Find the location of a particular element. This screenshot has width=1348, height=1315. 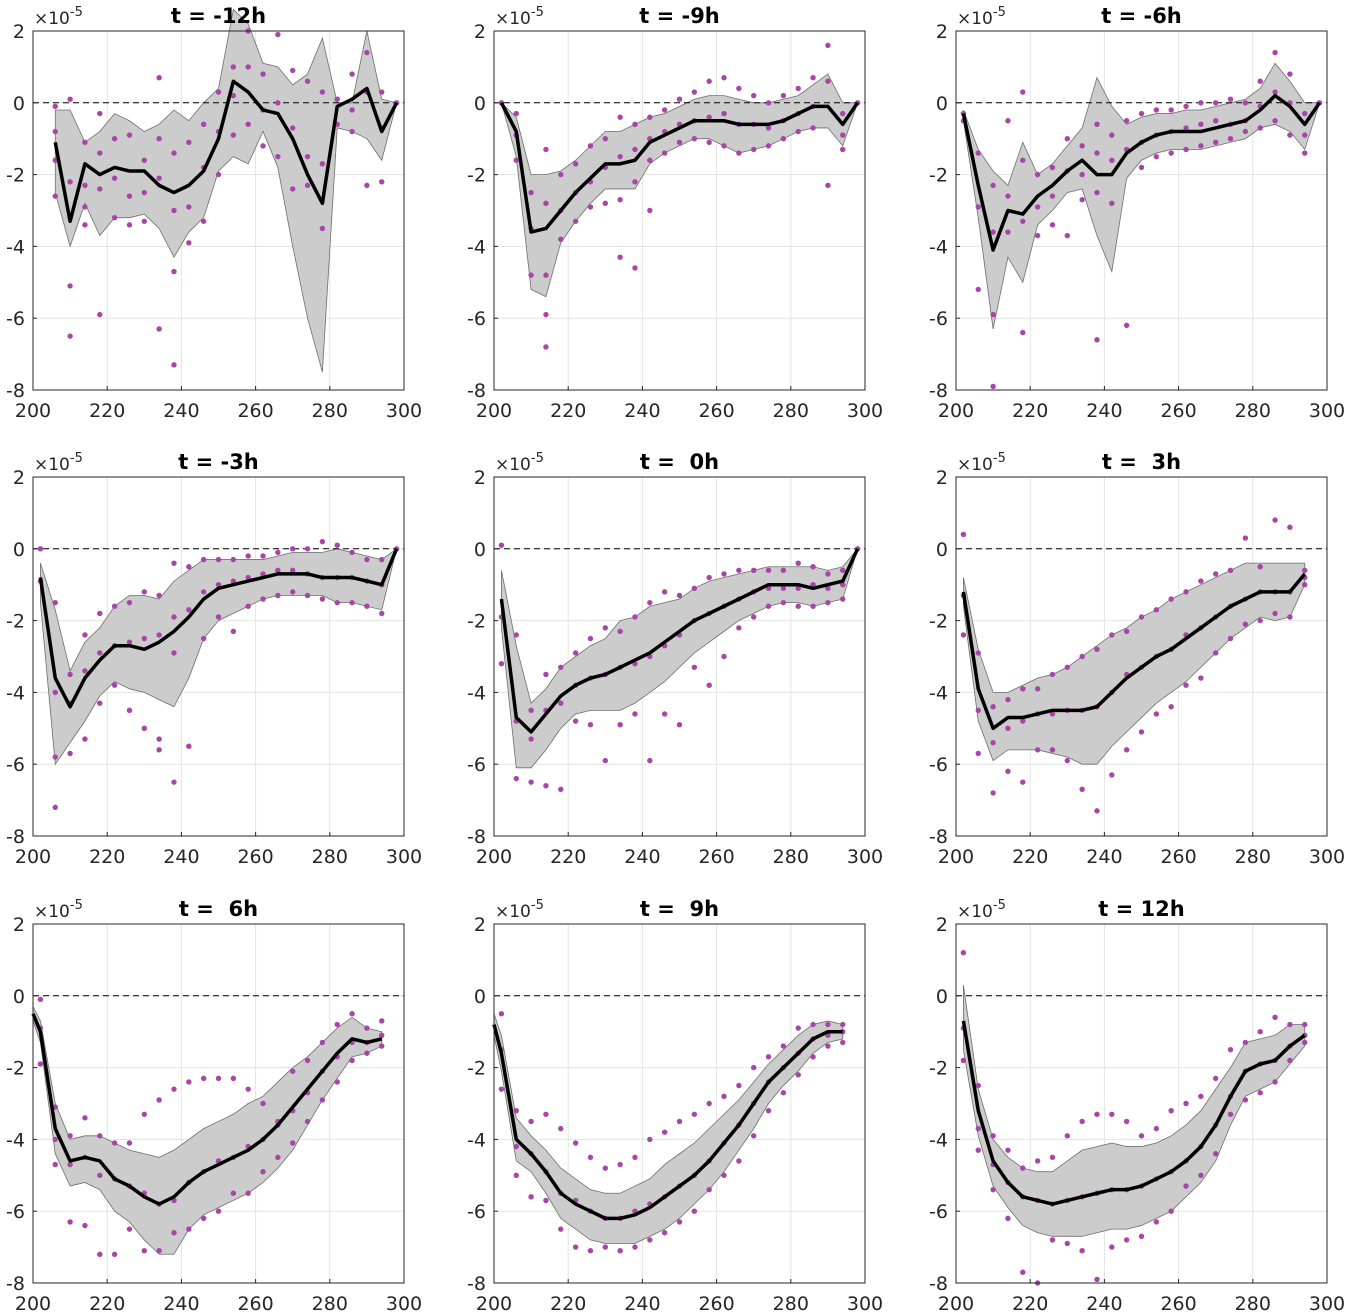

x-tick-label: 260 is located at coordinates (255, 1304).